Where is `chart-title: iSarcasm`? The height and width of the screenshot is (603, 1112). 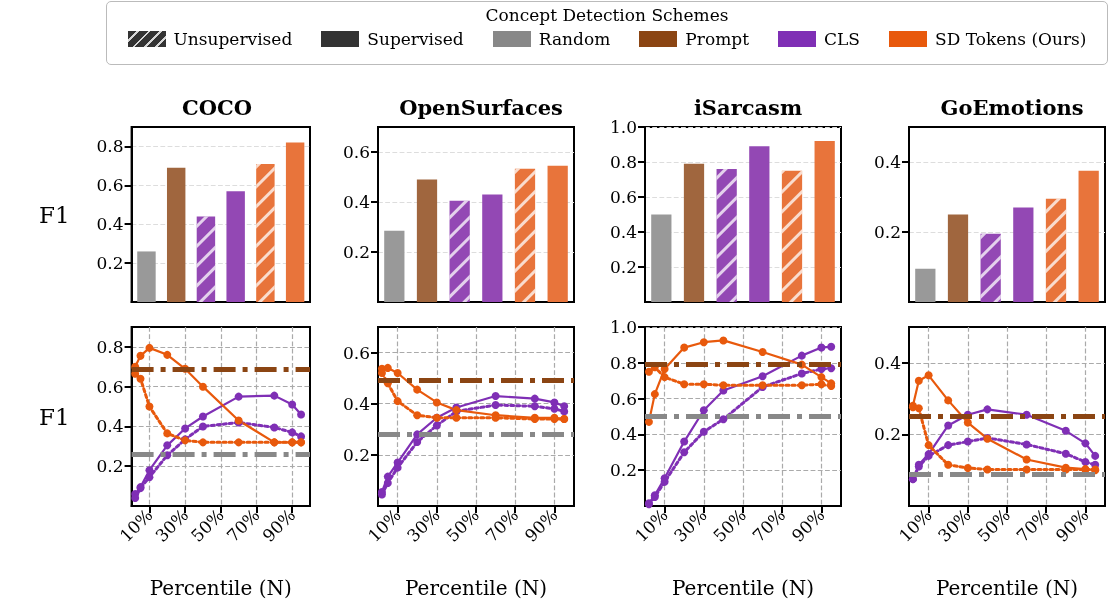 chart-title: iSarcasm is located at coordinates (748, 107).